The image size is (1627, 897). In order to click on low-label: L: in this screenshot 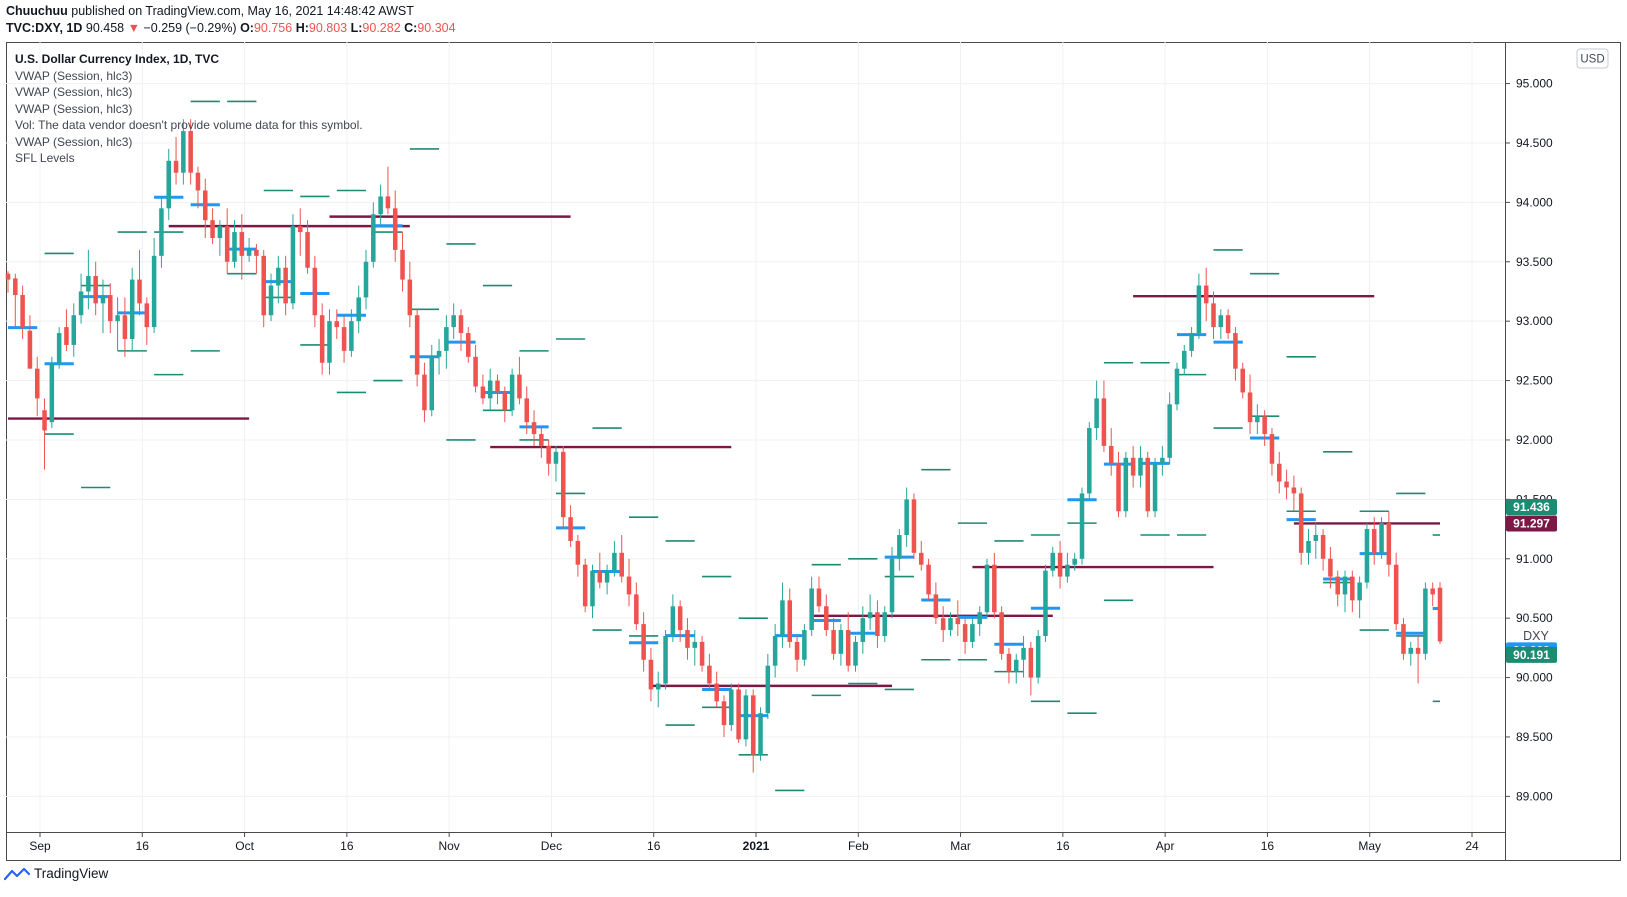, I will do `click(356, 28)`.